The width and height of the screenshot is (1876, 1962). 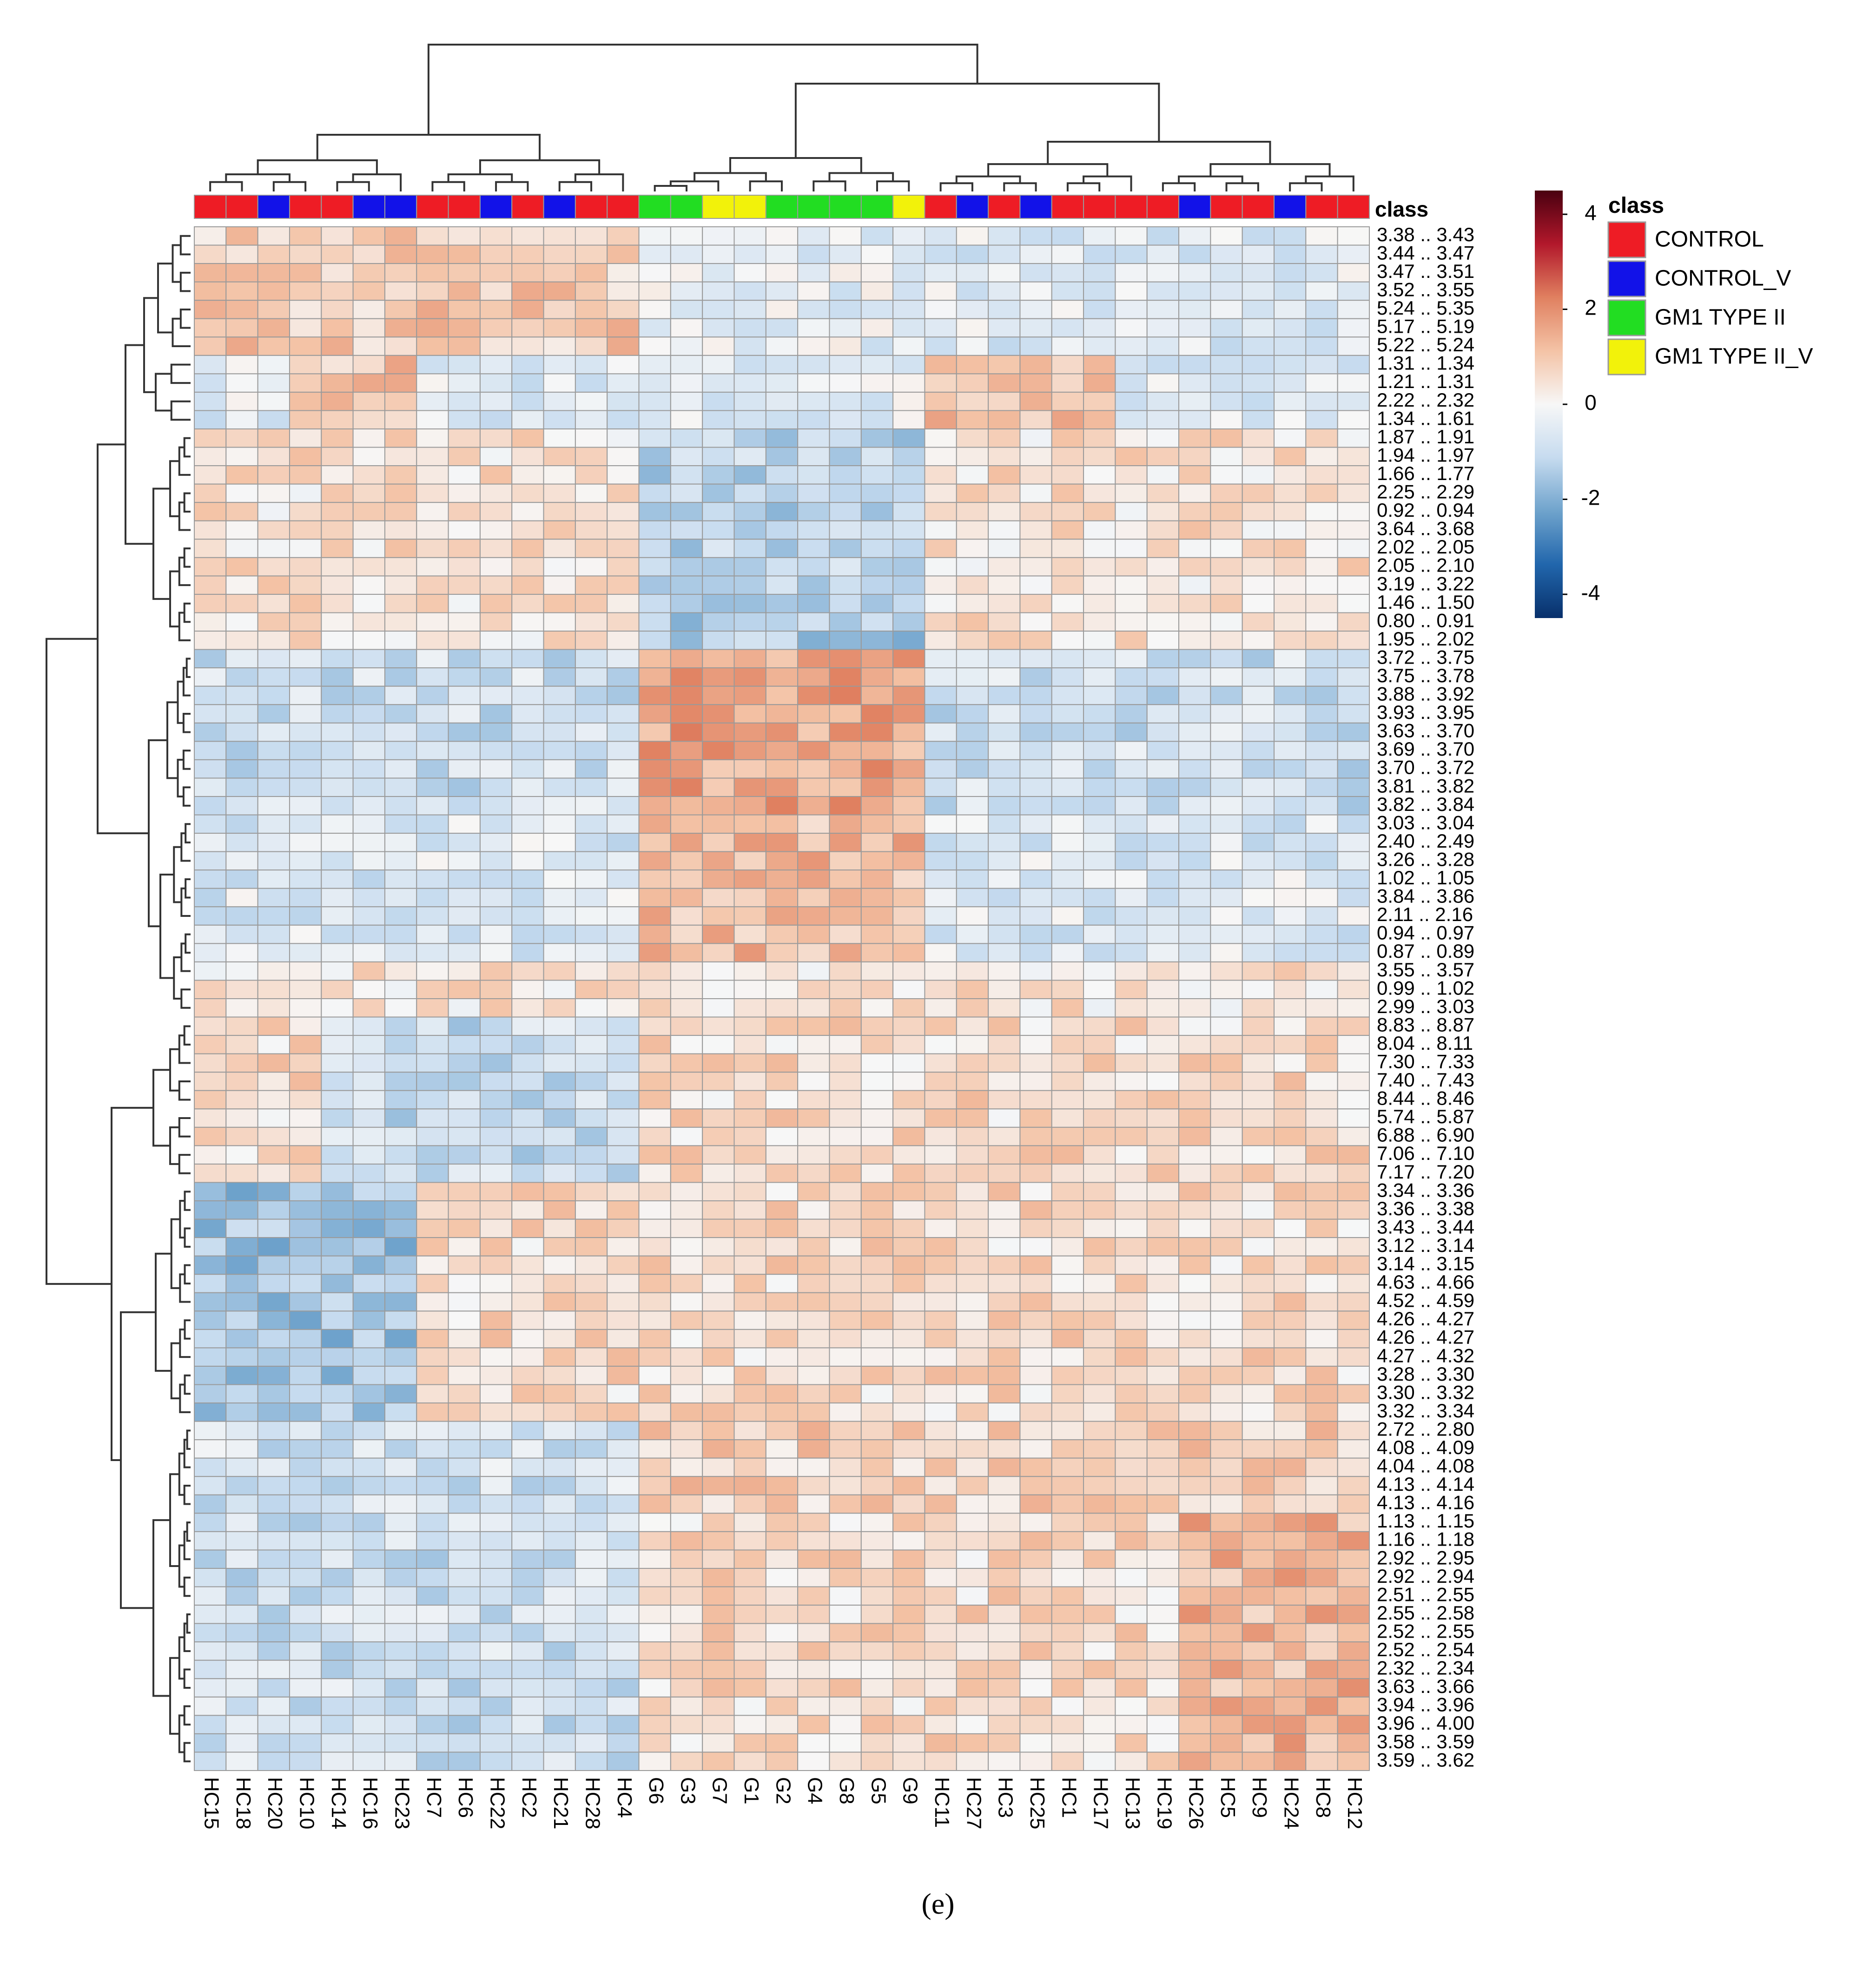 I want to click on dendrogram-branch, so click(x=185, y=318).